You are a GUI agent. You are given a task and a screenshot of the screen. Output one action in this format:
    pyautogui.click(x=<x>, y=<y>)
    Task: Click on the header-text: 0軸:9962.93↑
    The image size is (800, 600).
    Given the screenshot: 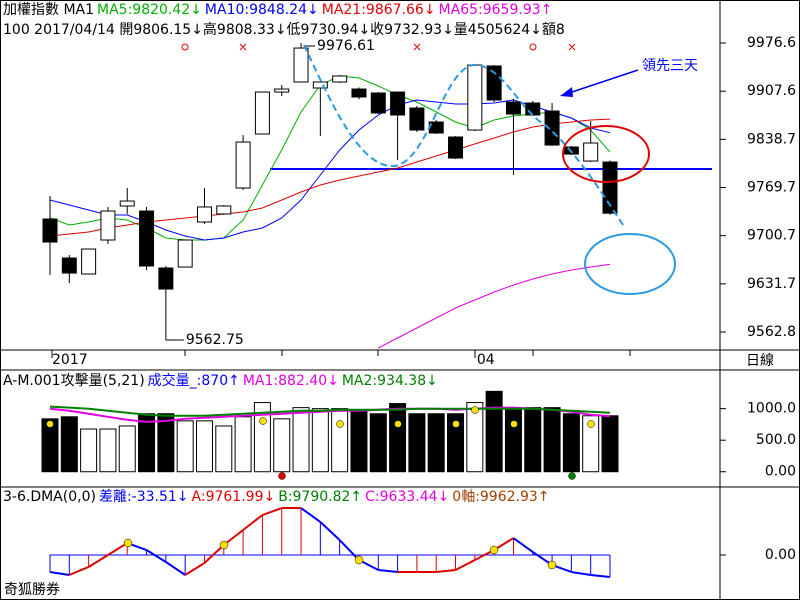 What is the action you would take?
    pyautogui.click(x=500, y=497)
    